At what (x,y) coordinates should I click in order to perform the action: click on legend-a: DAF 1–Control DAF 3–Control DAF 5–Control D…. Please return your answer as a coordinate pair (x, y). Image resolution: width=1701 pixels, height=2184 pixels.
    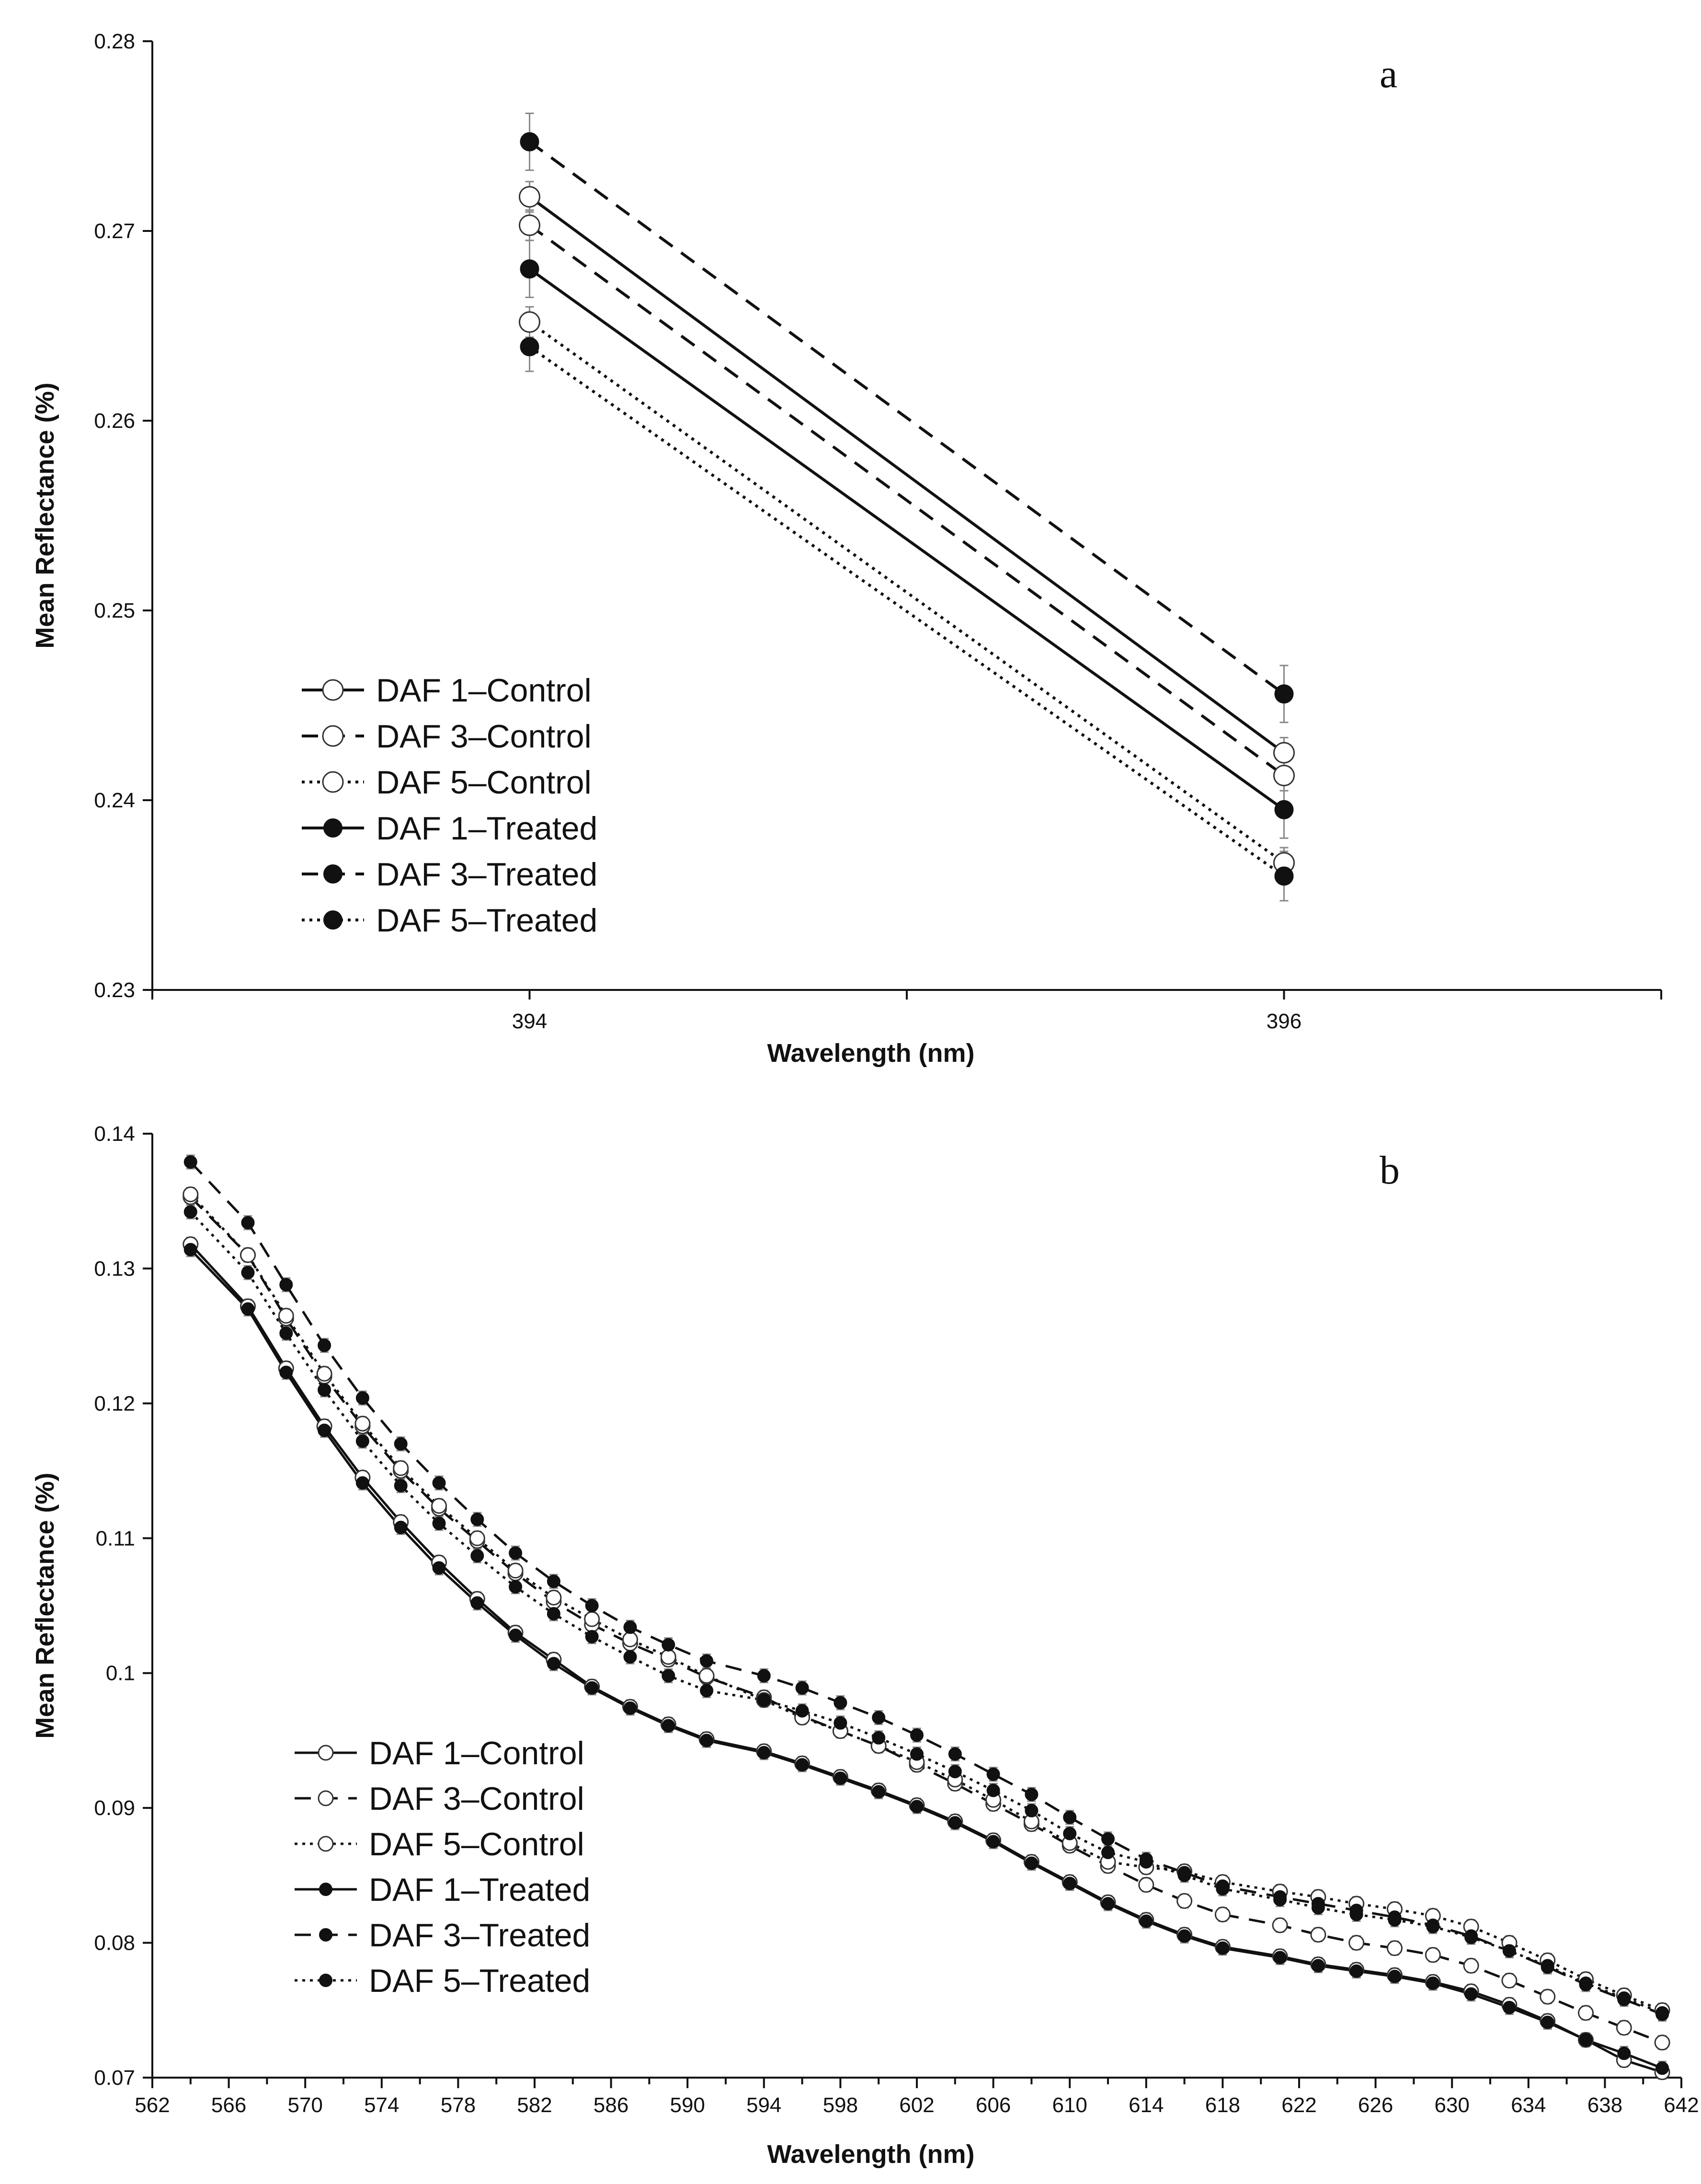
    Looking at the image, I should click on (449, 805).